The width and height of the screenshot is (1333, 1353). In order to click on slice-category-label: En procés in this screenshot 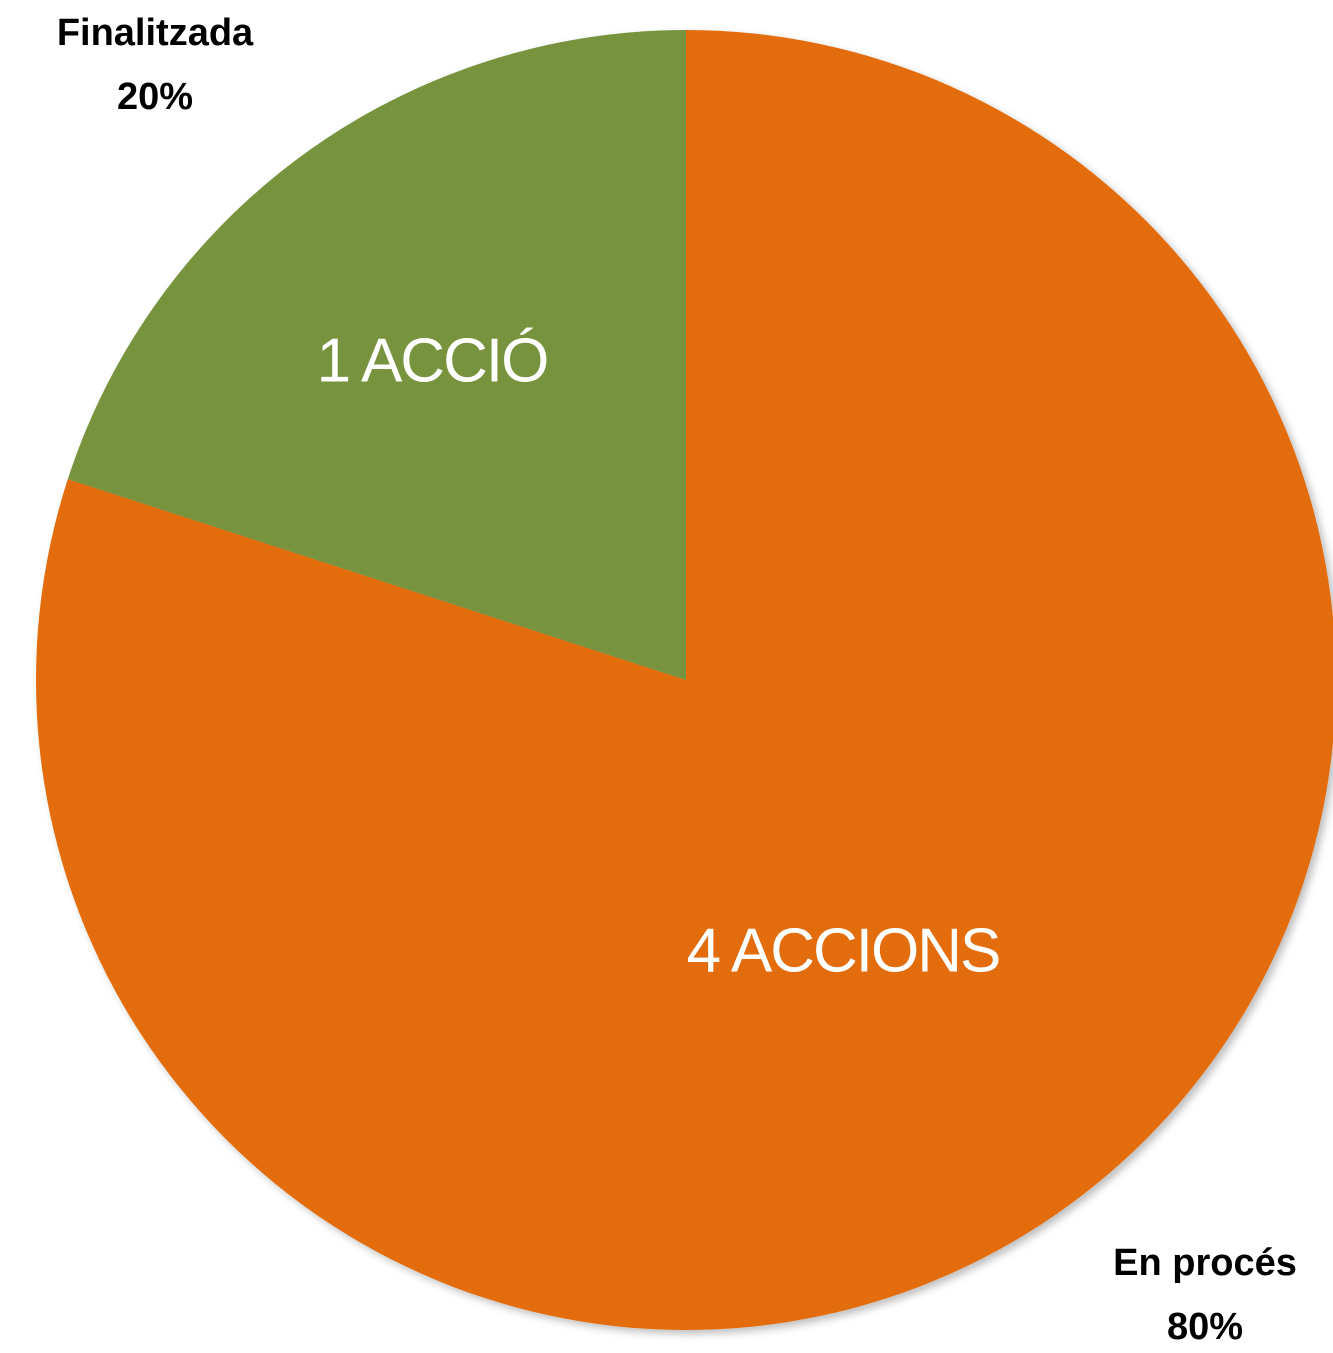, I will do `click(1205, 1263)`.